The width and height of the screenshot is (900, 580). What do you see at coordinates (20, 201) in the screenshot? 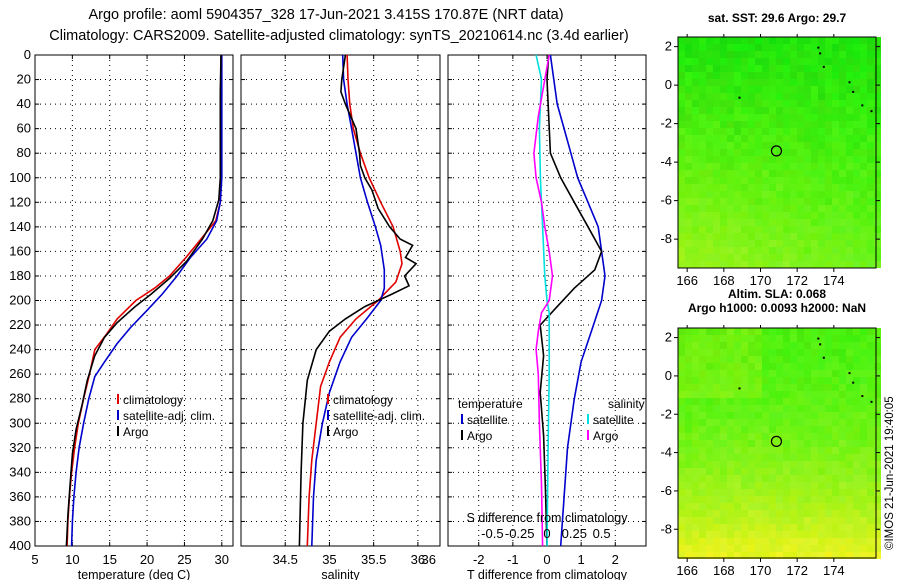
I see `depth-tick-label: 120` at bounding box center [20, 201].